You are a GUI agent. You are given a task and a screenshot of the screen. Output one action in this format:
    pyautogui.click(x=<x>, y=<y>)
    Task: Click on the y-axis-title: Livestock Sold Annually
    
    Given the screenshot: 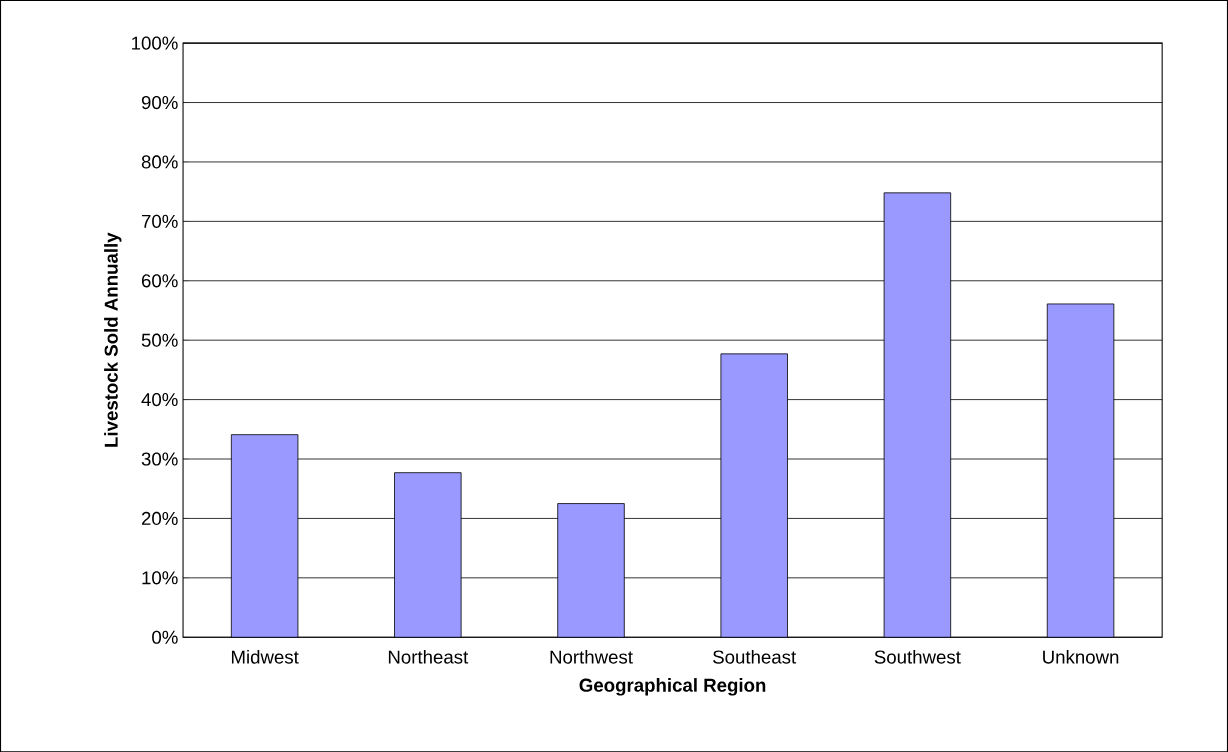 What is the action you would take?
    pyautogui.click(x=113, y=339)
    